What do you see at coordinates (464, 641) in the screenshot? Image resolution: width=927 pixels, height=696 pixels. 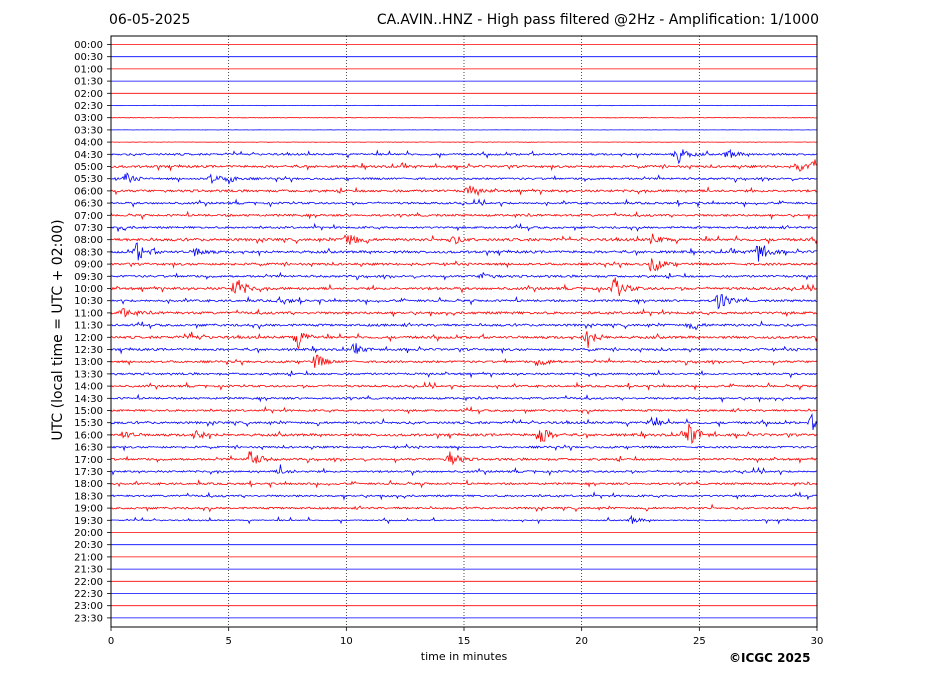 I see `x-tick-label: 15` at bounding box center [464, 641].